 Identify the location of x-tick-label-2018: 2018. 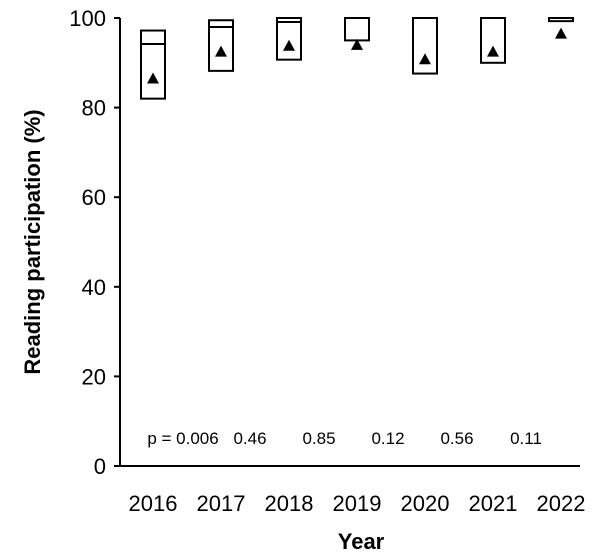
(289, 503).